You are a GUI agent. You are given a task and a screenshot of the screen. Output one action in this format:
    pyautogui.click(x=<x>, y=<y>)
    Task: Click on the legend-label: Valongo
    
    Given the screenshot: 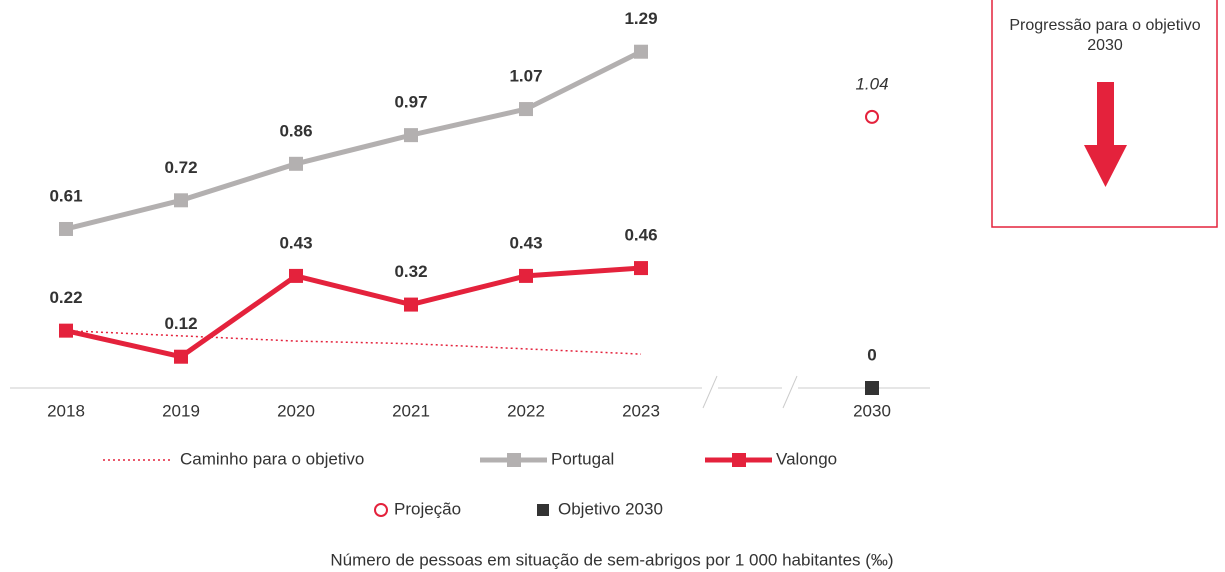 What is the action you would take?
    pyautogui.click(x=806, y=458)
    